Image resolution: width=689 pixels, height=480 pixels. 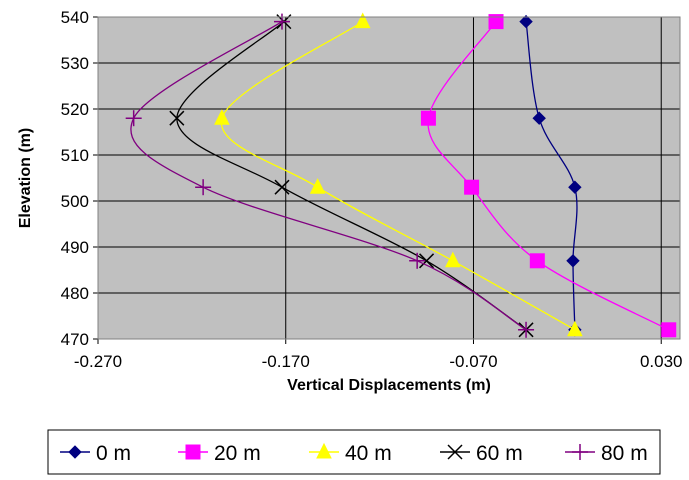 I want to click on legend-label: 0 m, so click(x=113, y=453).